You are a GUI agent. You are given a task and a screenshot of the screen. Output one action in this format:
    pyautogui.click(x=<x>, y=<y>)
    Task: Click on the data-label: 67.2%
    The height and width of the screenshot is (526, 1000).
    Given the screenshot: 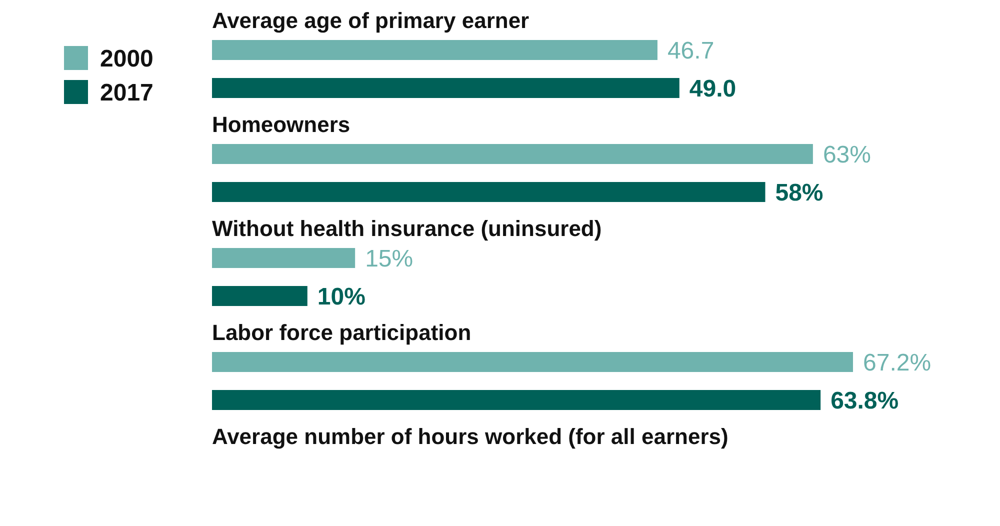 What is the action you would take?
    pyautogui.click(x=897, y=362)
    